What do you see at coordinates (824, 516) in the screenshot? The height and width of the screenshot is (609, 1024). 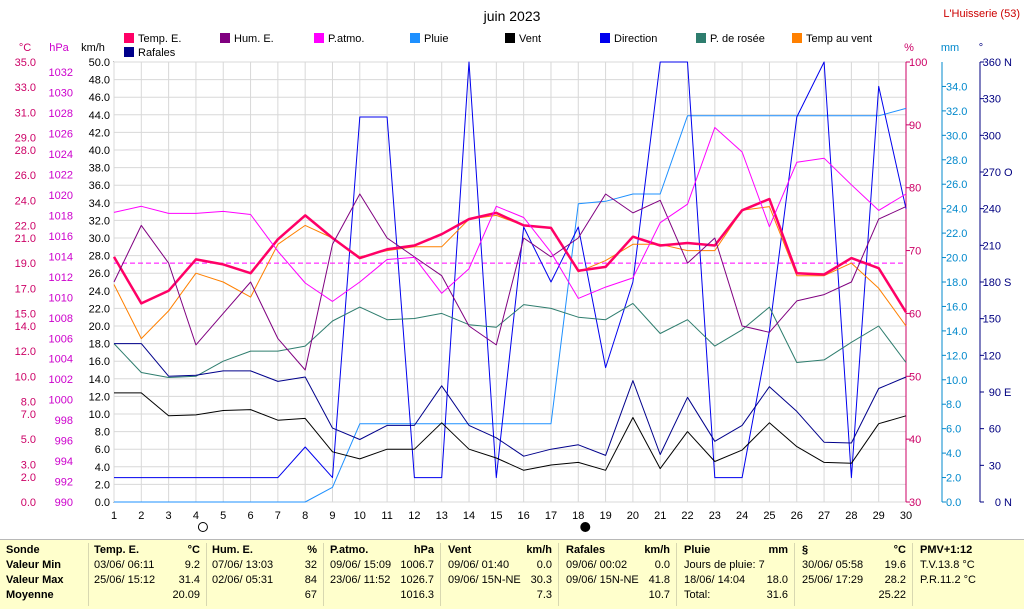 I see `x-tick-label: 27` at bounding box center [824, 516].